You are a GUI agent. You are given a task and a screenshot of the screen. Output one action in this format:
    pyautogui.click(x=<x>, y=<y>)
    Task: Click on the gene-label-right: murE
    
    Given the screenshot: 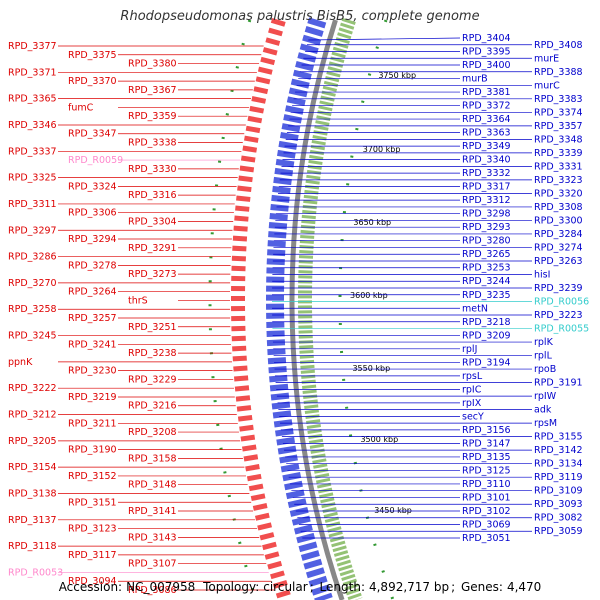 What is the action you would take?
    pyautogui.click(x=546, y=58)
    